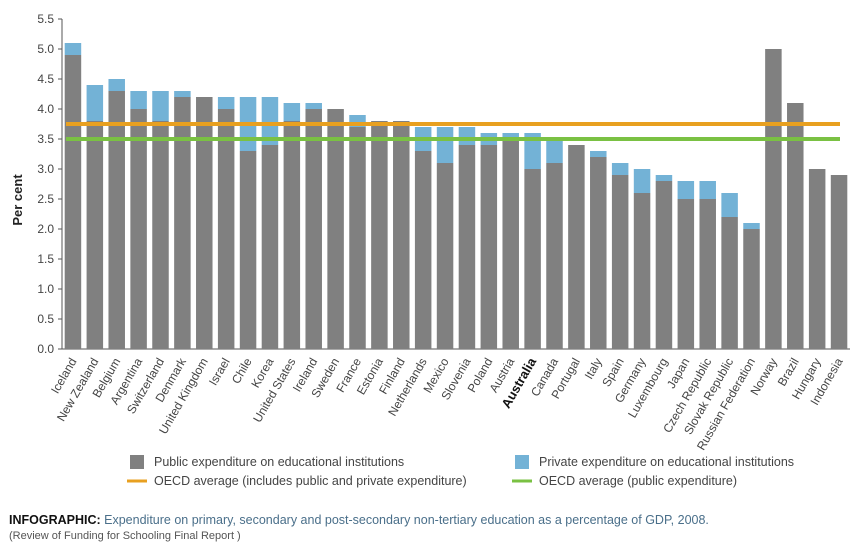 The width and height of the screenshot is (857, 546). I want to click on y-tick-label: 2.5, so click(45, 199).